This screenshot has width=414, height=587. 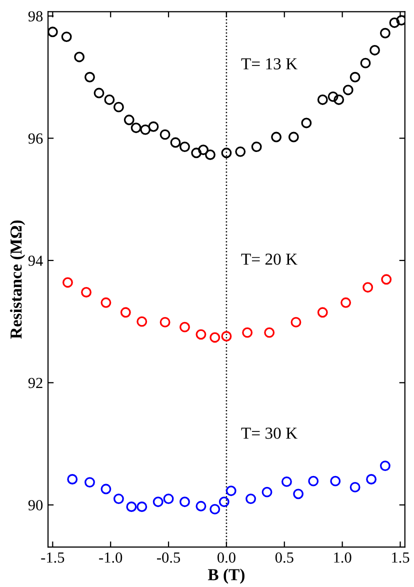 I want to click on x-tick-label: -1.5, so click(x=52, y=557).